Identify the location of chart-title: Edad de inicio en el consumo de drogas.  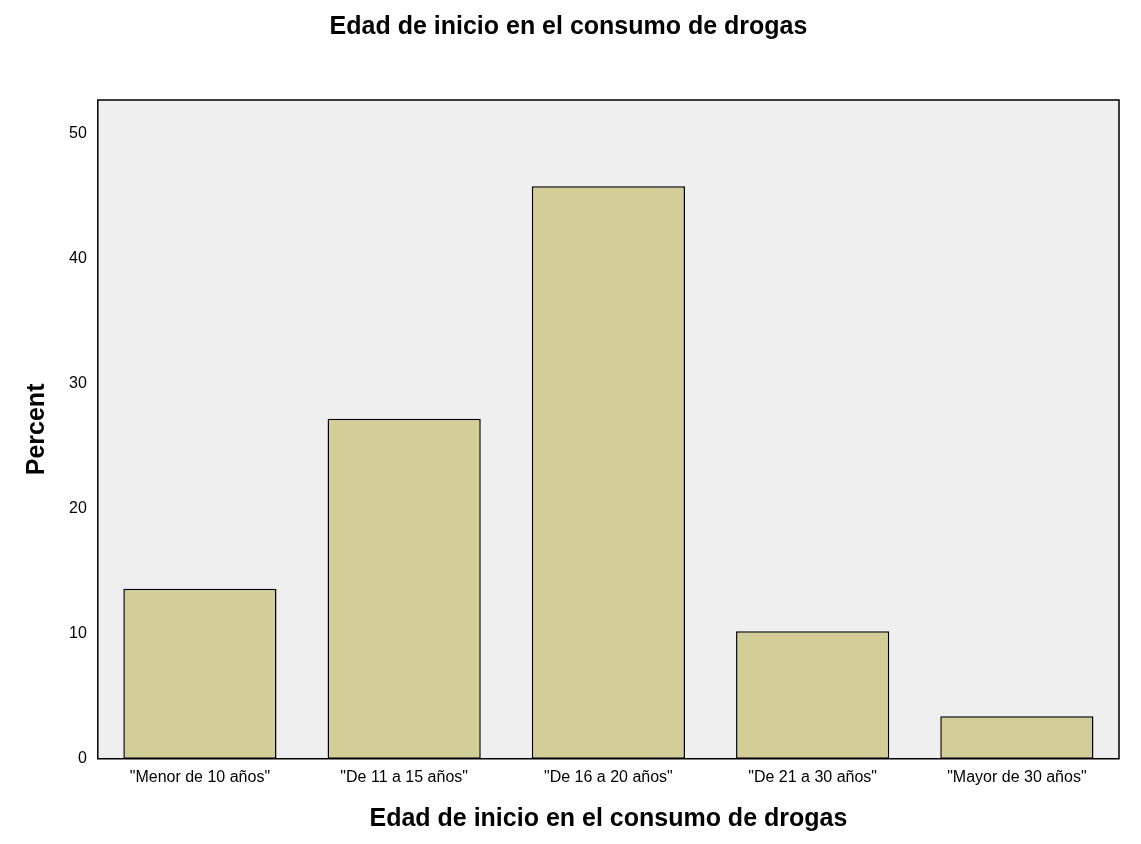
(568, 24).